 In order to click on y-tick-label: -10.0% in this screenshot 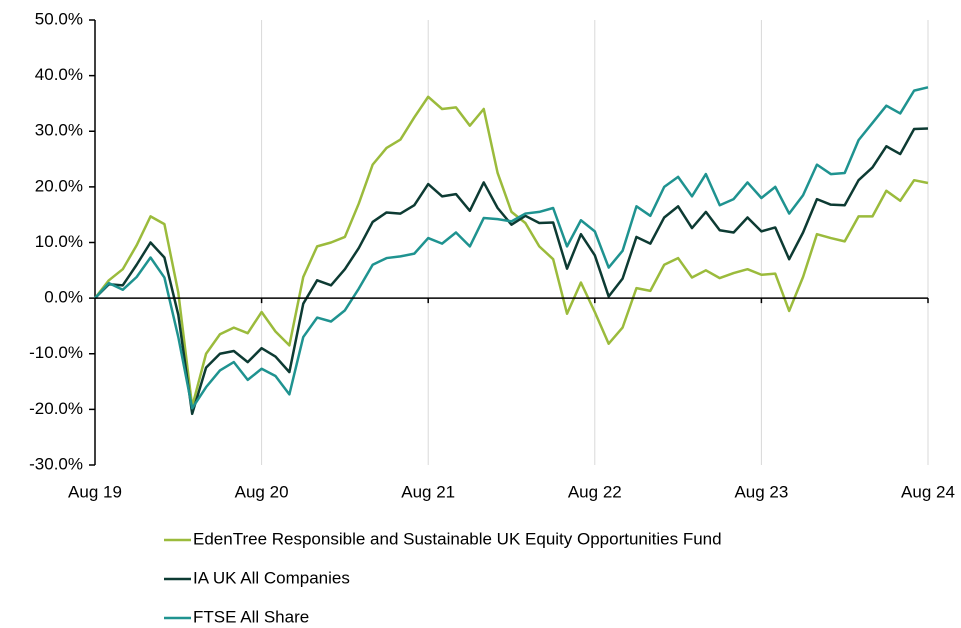, I will do `click(56, 352)`.